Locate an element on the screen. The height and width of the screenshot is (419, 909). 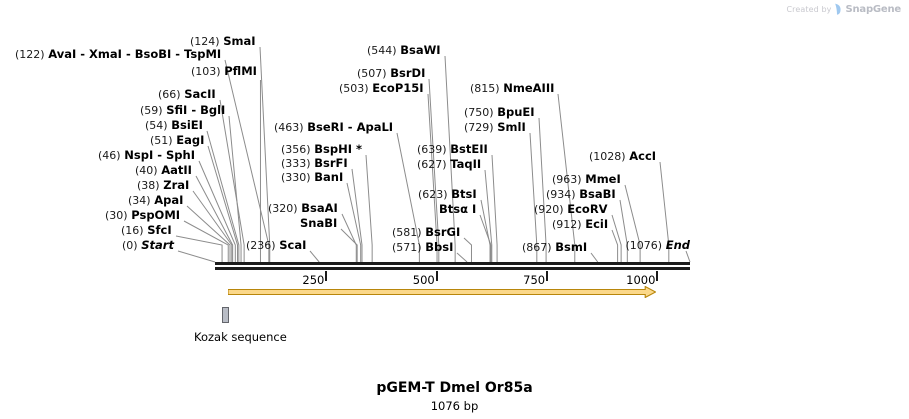
site-enzyme-label: BsiEI is located at coordinates (187, 125).